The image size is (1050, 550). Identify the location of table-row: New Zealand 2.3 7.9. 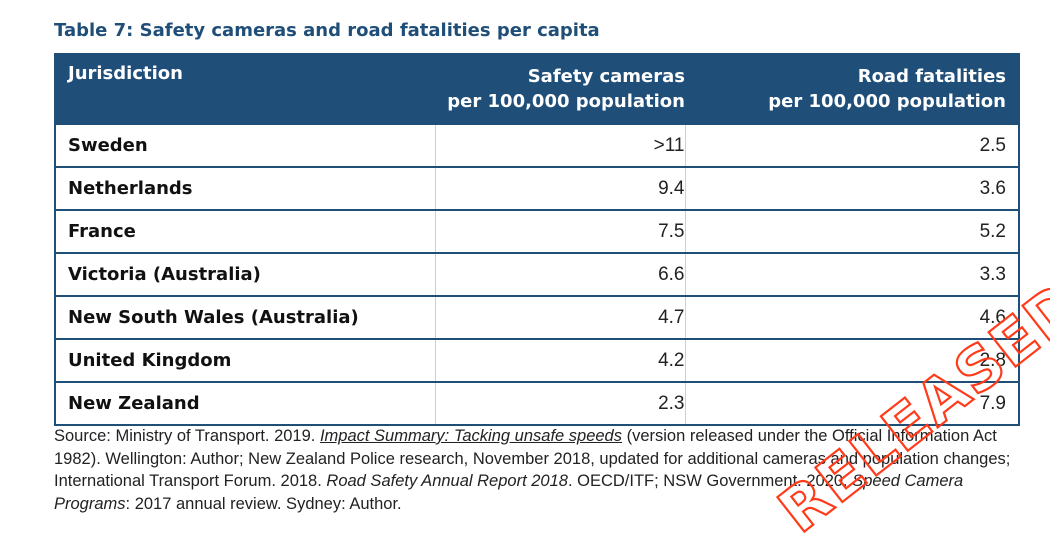
(537, 403).